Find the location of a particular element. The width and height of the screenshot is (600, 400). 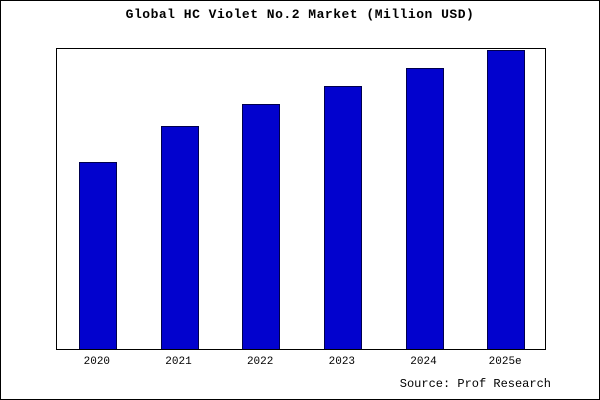

x-tick-label-2023: 2023 is located at coordinates (342, 362).